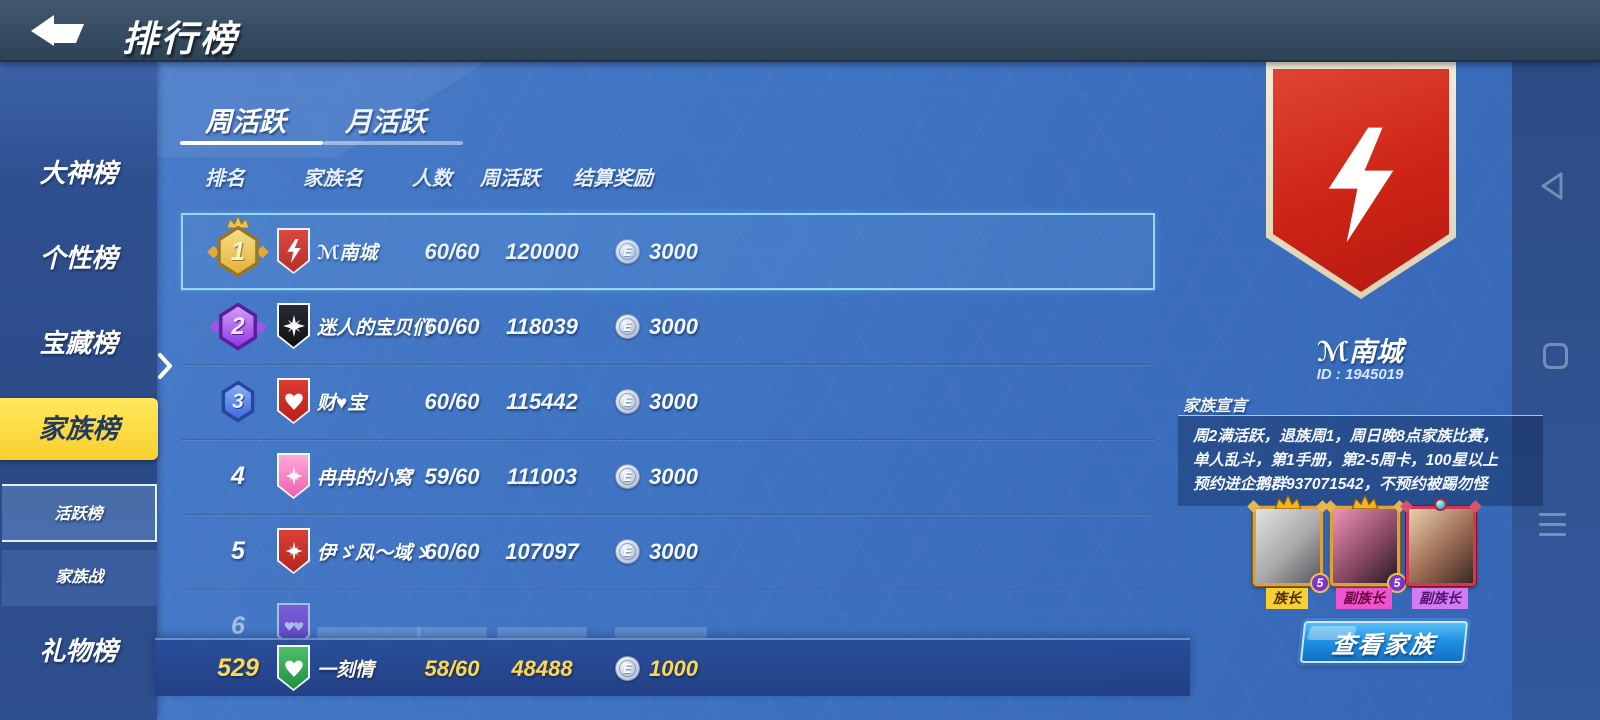 This screenshot has width=1600, height=720. What do you see at coordinates (238, 551) in the screenshot?
I see `rank-number: 5` at bounding box center [238, 551].